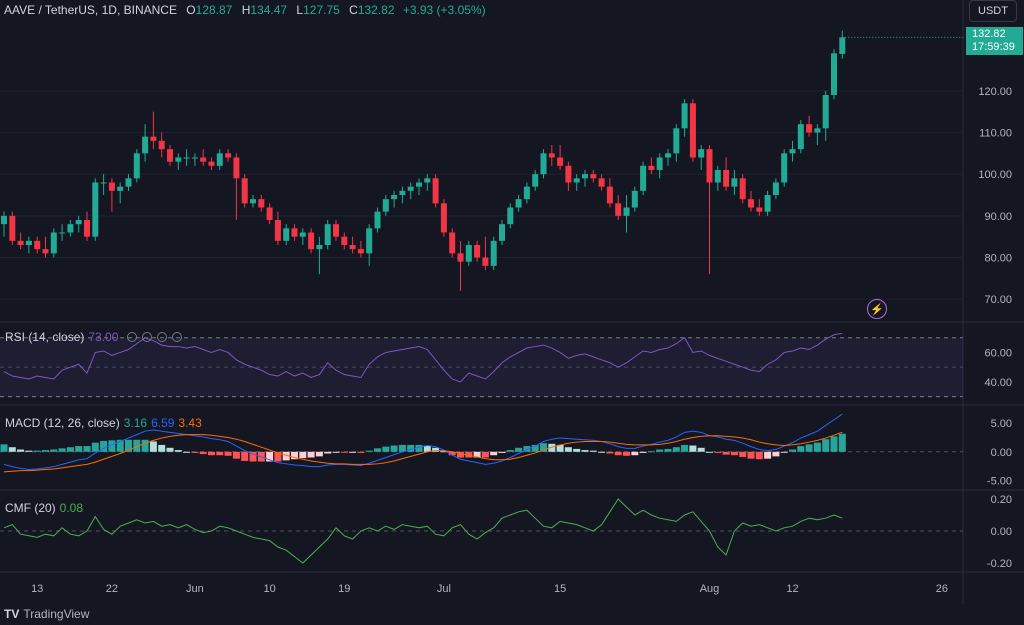 This screenshot has height=625, width=1024. I want to click on cmf-value: 0.08, so click(71, 508).